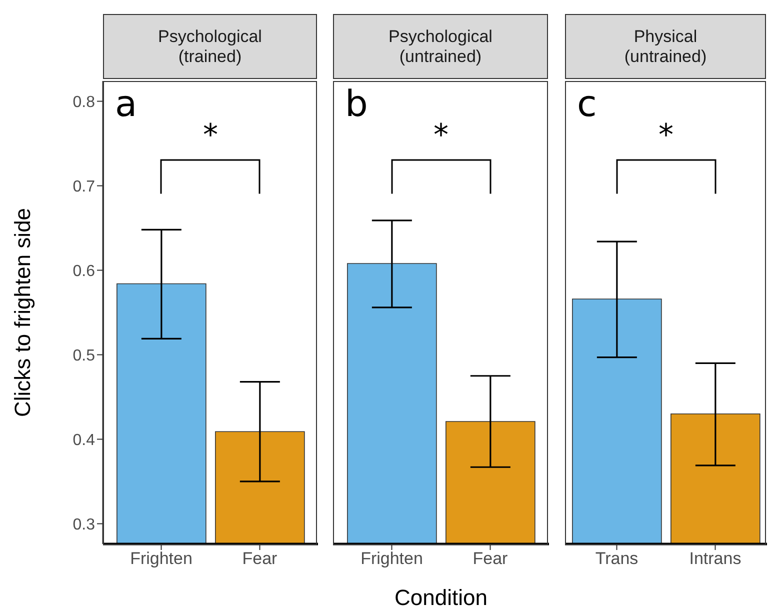 This screenshot has height=613, width=769. Describe the element at coordinates (665, 46) in the screenshot. I see `chart-title: Physical (untrained)` at that location.